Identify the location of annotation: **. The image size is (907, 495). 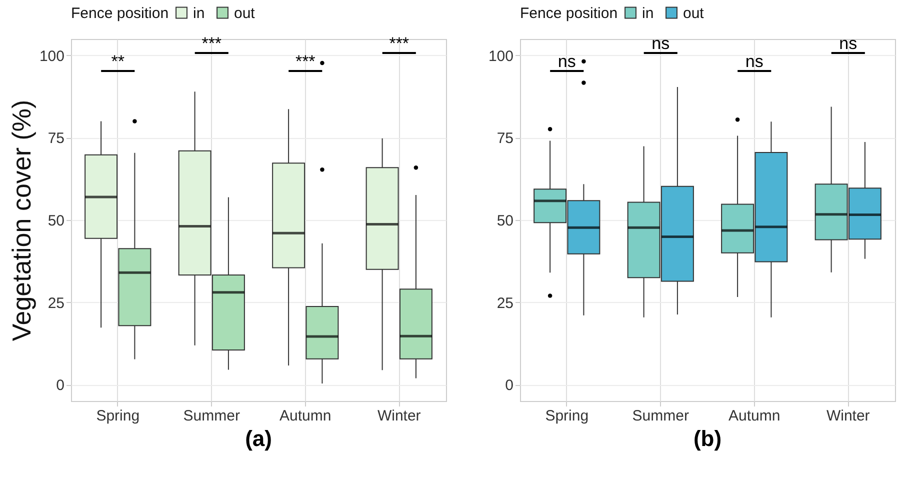
(118, 61).